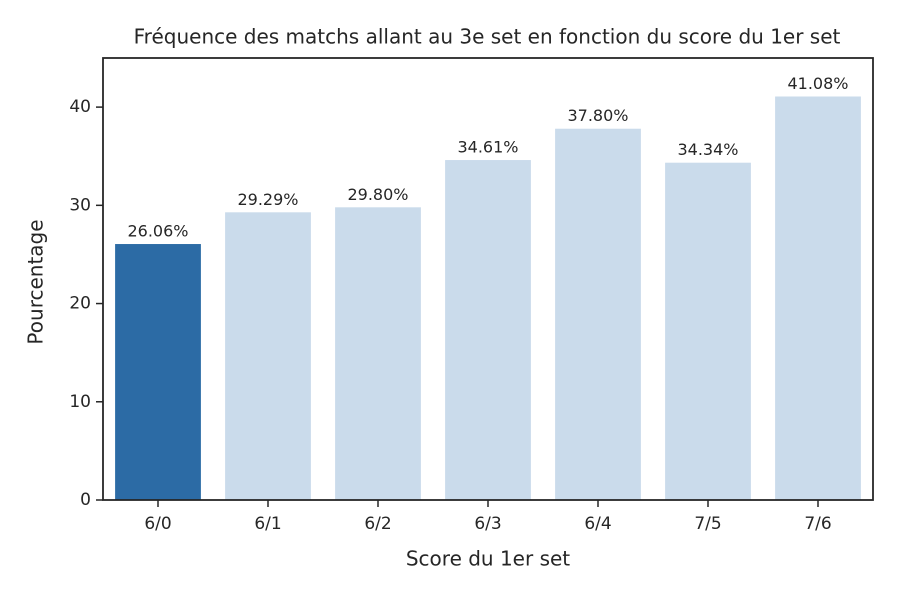  What do you see at coordinates (267, 524) in the screenshot?
I see `x-tick-label: 6/1` at bounding box center [267, 524].